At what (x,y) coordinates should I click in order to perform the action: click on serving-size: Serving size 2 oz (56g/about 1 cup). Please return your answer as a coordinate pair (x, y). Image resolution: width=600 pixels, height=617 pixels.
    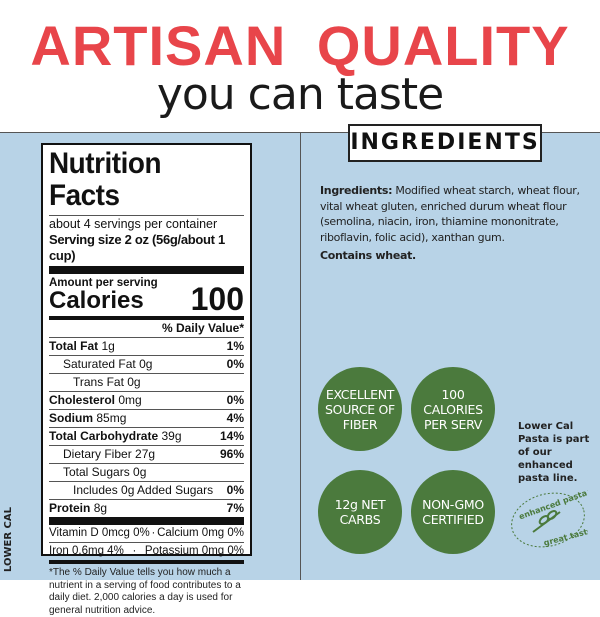
    Looking at the image, I should click on (146, 248).